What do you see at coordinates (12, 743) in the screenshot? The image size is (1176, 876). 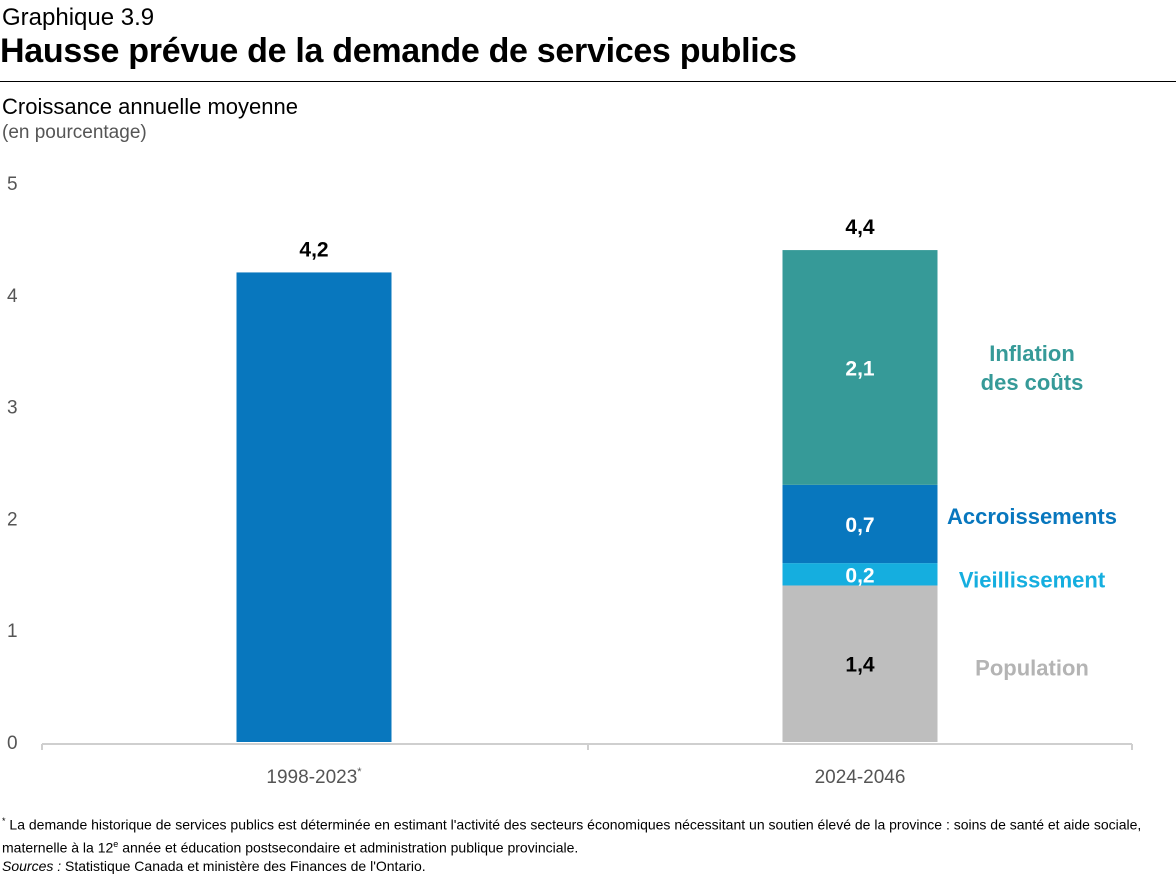 I see `y-tick-label: 0` at bounding box center [12, 743].